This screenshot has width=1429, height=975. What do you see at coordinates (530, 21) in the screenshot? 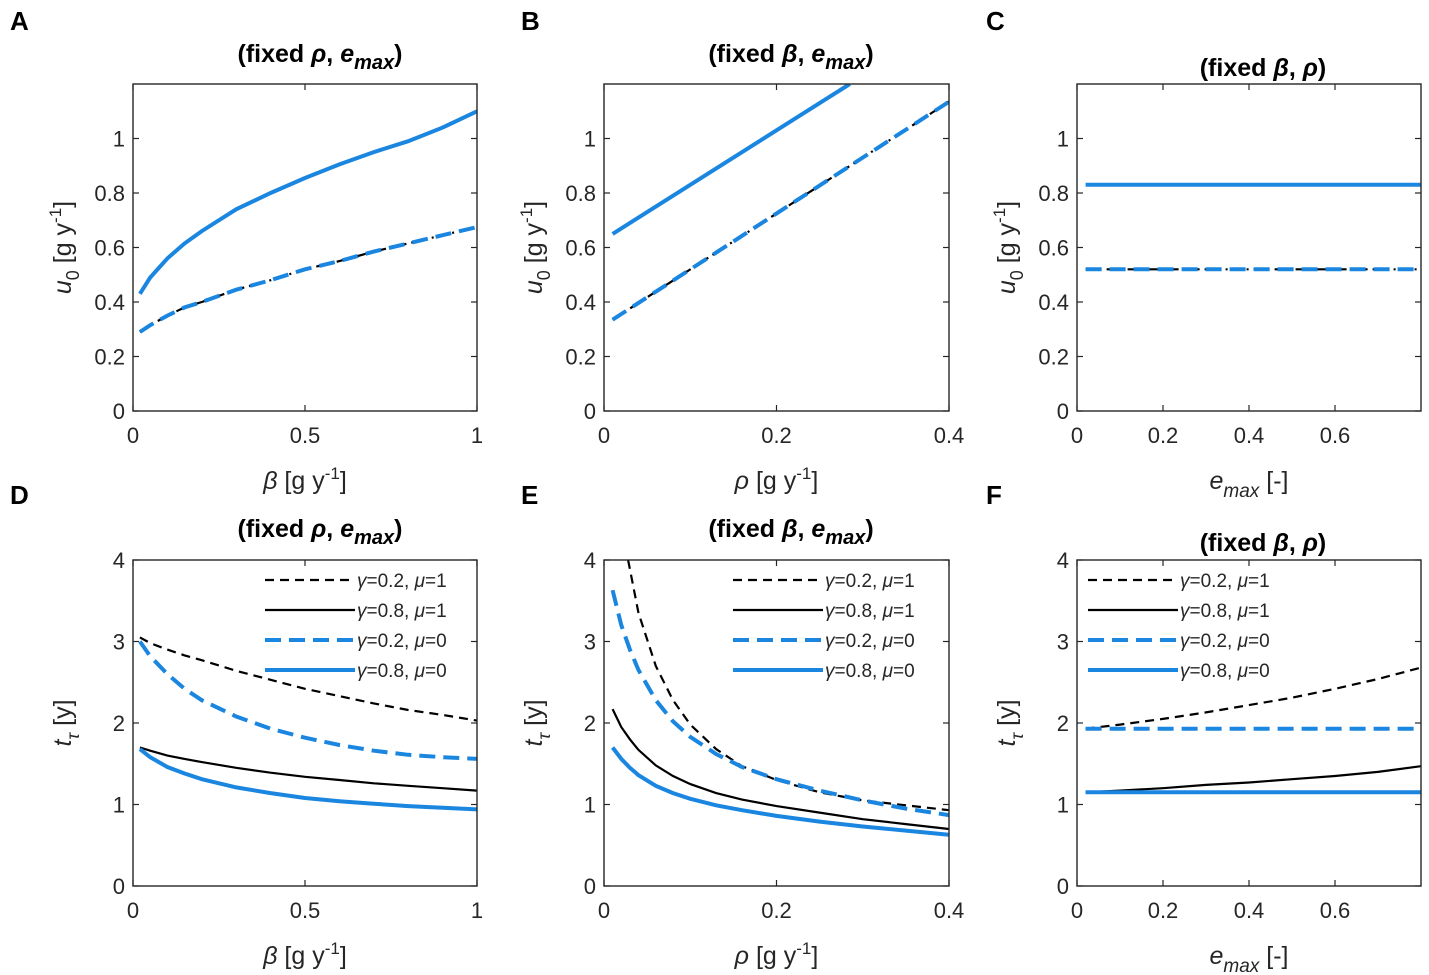
I see `panel-letter: B` at bounding box center [530, 21].